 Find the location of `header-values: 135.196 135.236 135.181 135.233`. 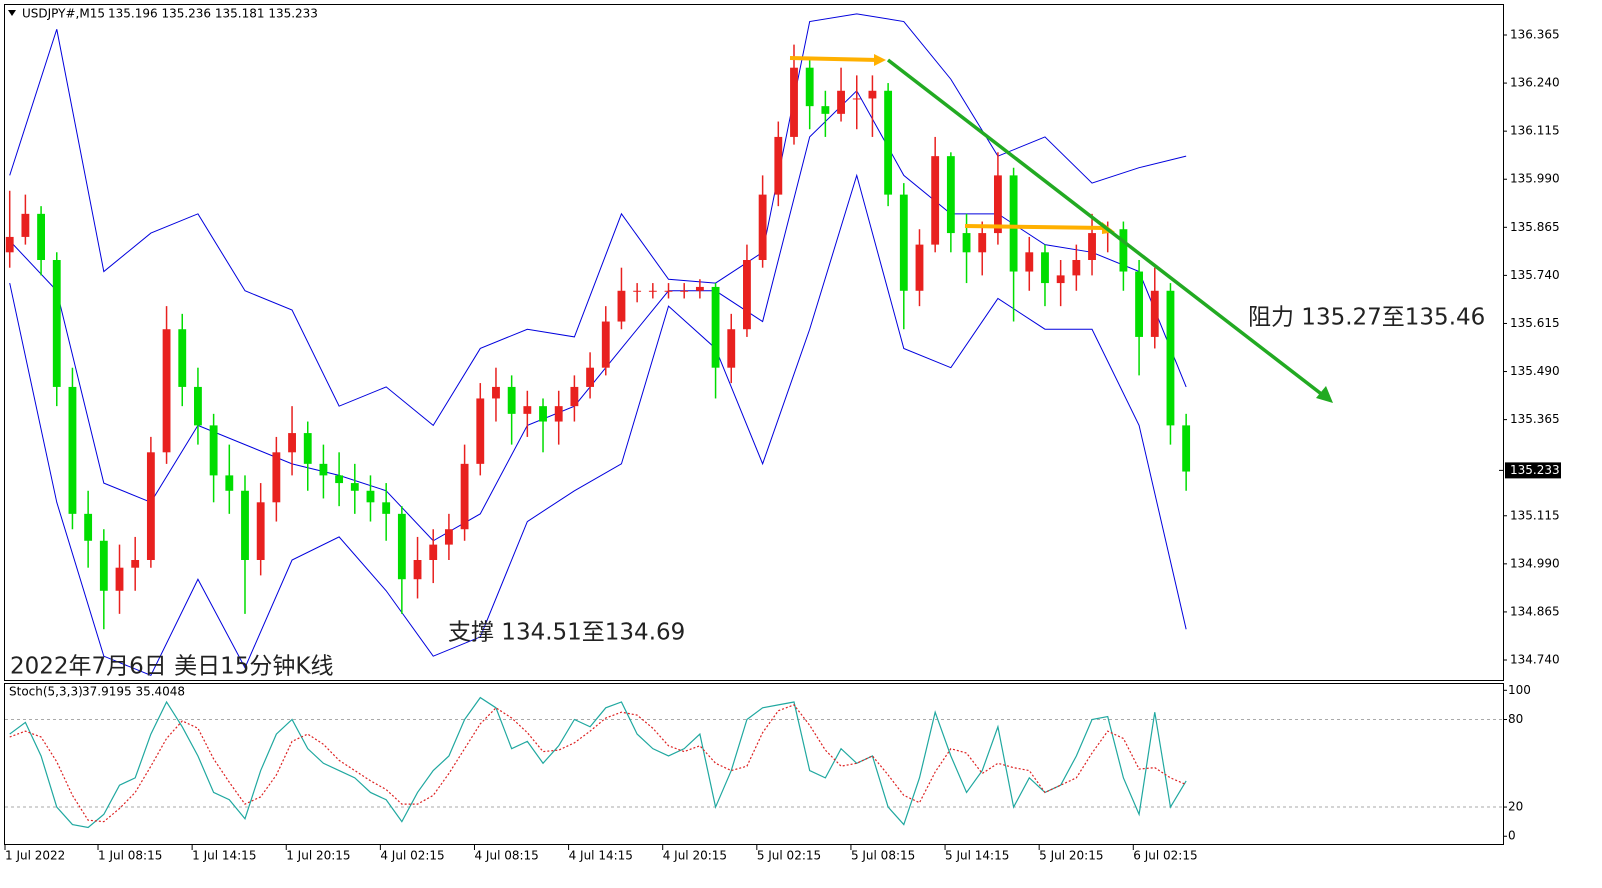

header-values: 135.196 135.236 135.181 135.233 is located at coordinates (213, 14).